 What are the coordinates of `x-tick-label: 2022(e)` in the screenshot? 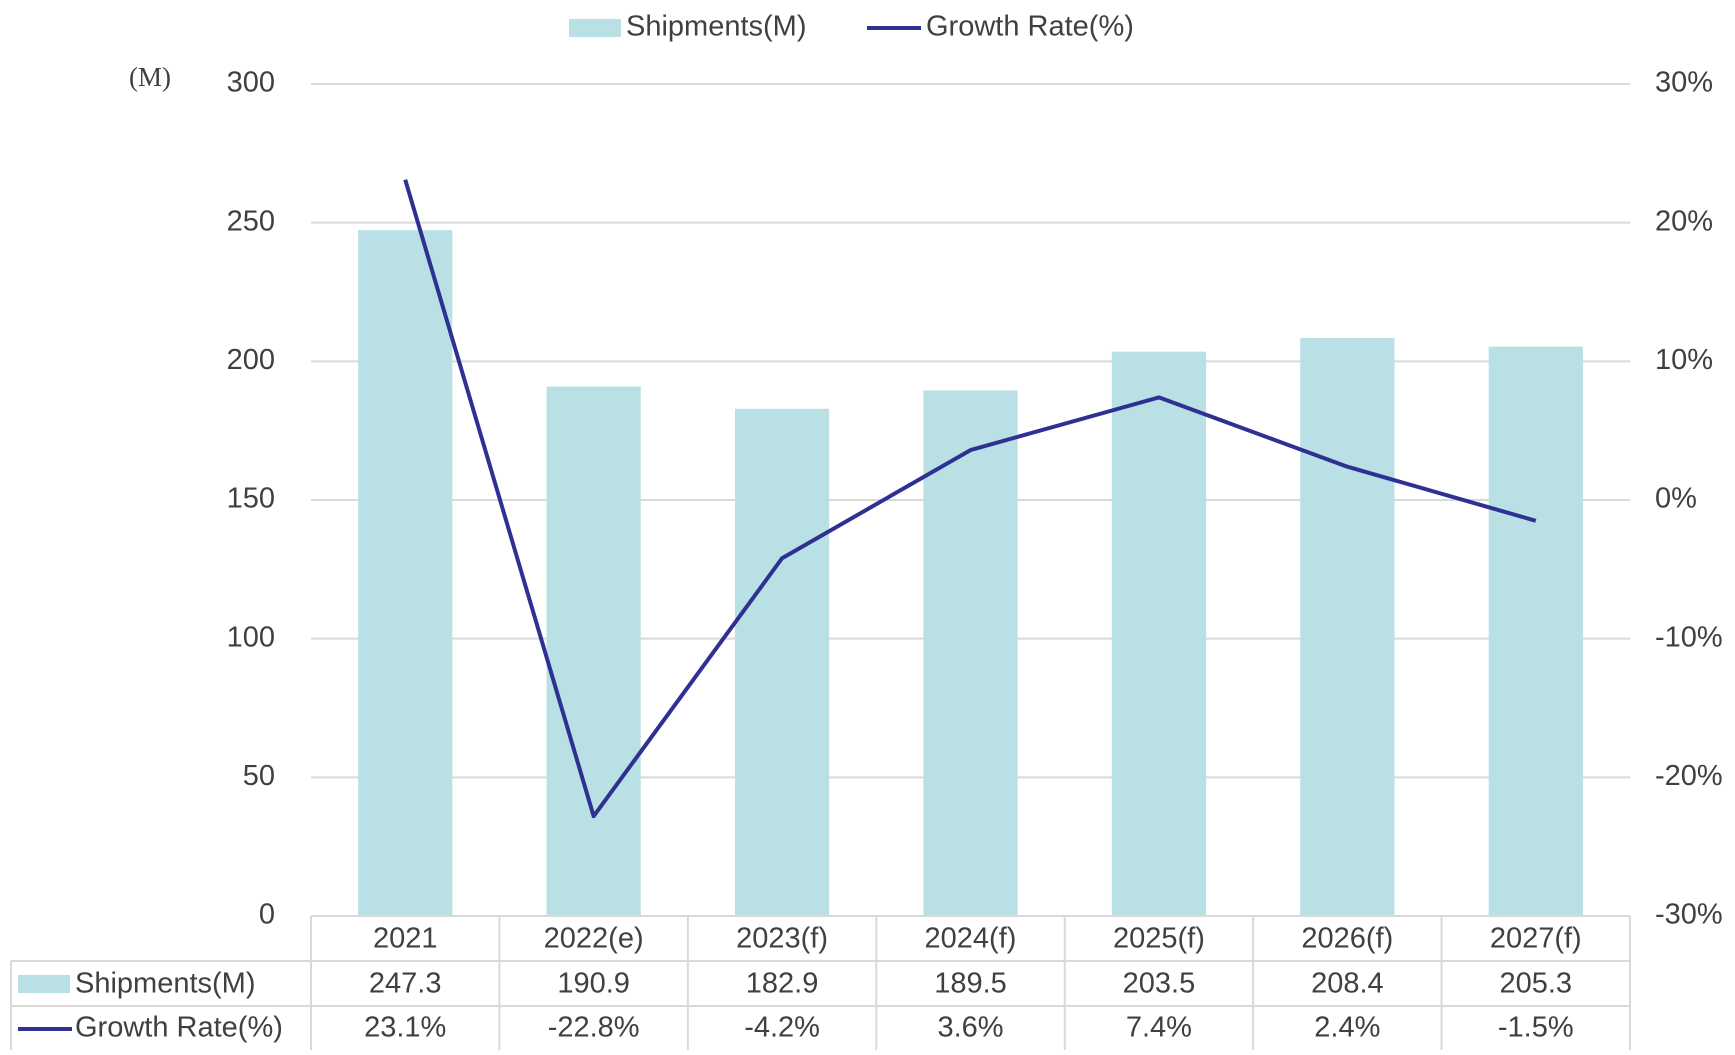 It's located at (594, 939).